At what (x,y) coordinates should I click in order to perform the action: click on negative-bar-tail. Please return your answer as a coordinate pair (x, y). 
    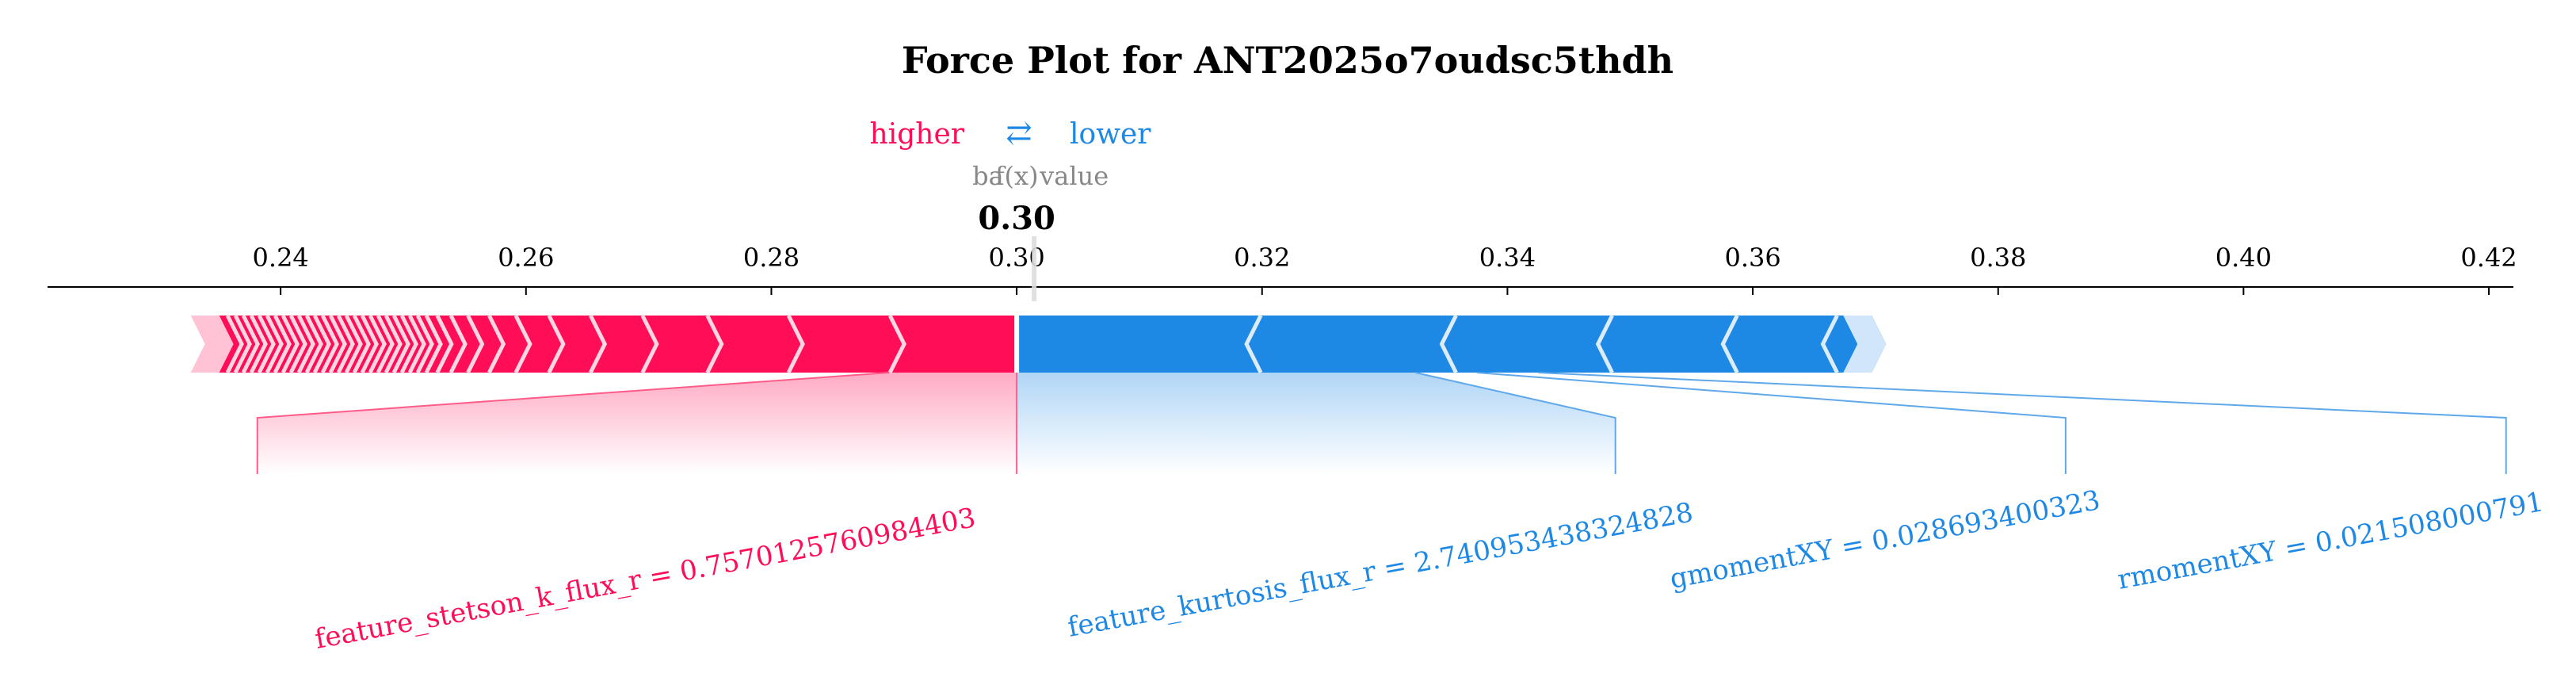
    Looking at the image, I should click on (1865, 344).